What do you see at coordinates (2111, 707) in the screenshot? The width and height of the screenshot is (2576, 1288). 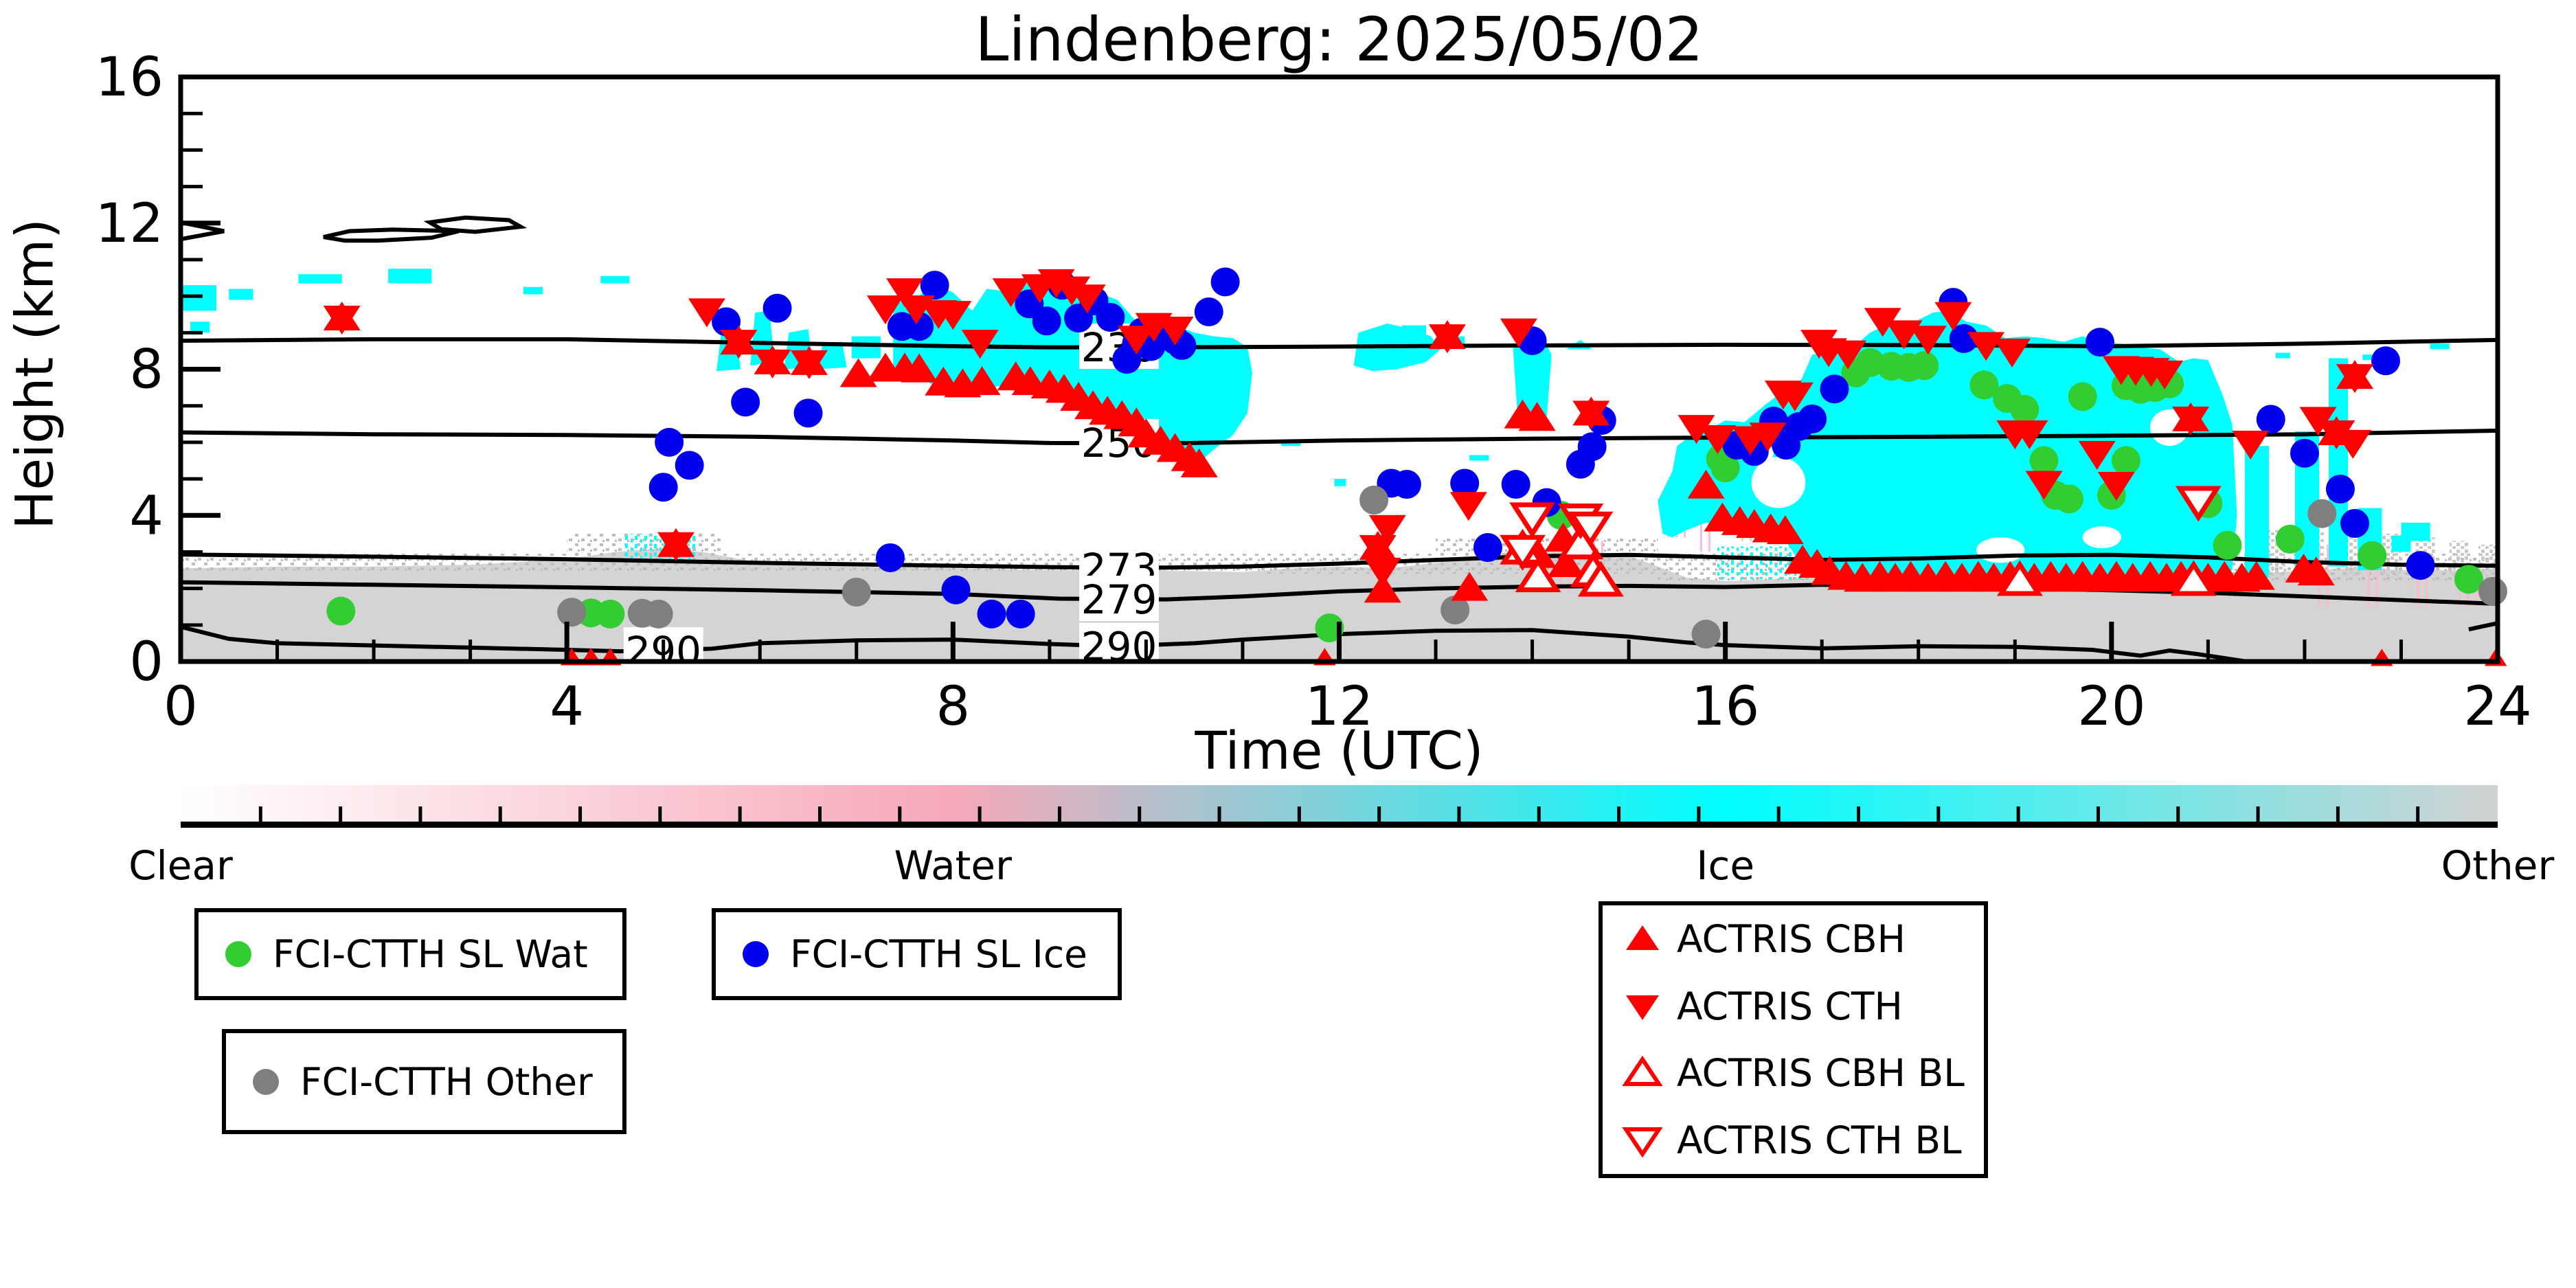 I see `svg-text: 20` at bounding box center [2111, 707].